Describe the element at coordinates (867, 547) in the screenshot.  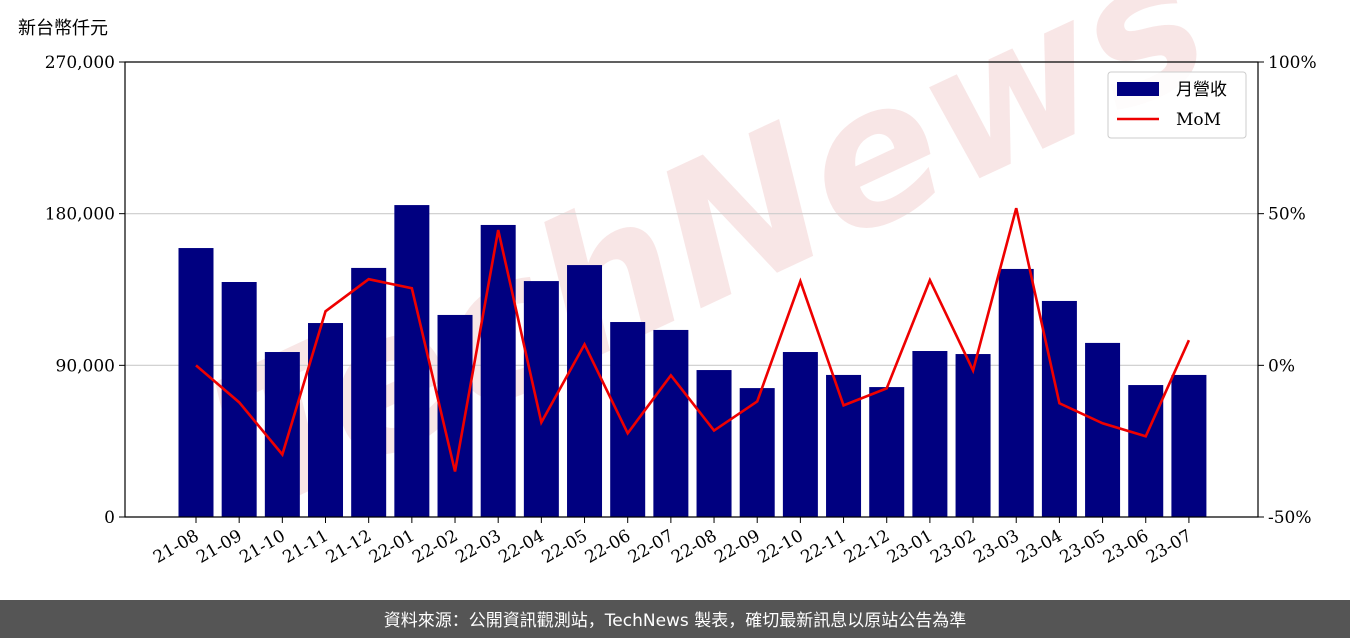
I see `x-tick-label: 22-12` at that location.